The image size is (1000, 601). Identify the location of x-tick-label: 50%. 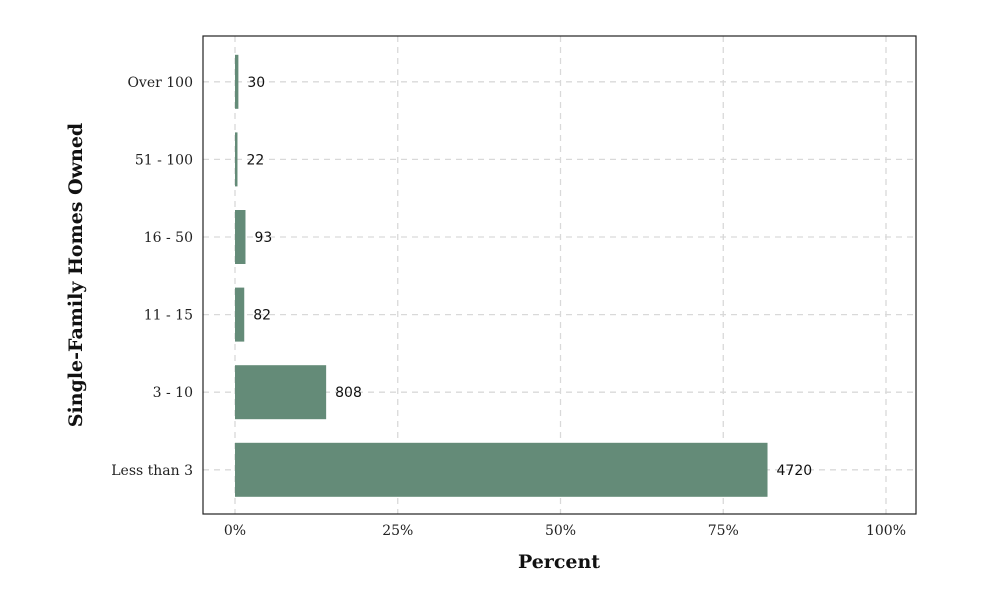
(560, 531).